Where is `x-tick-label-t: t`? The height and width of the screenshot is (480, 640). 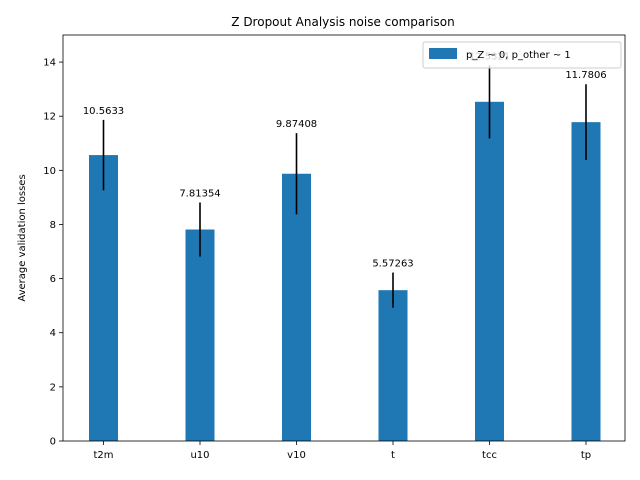
x-tick-label-t: t is located at coordinates (393, 455).